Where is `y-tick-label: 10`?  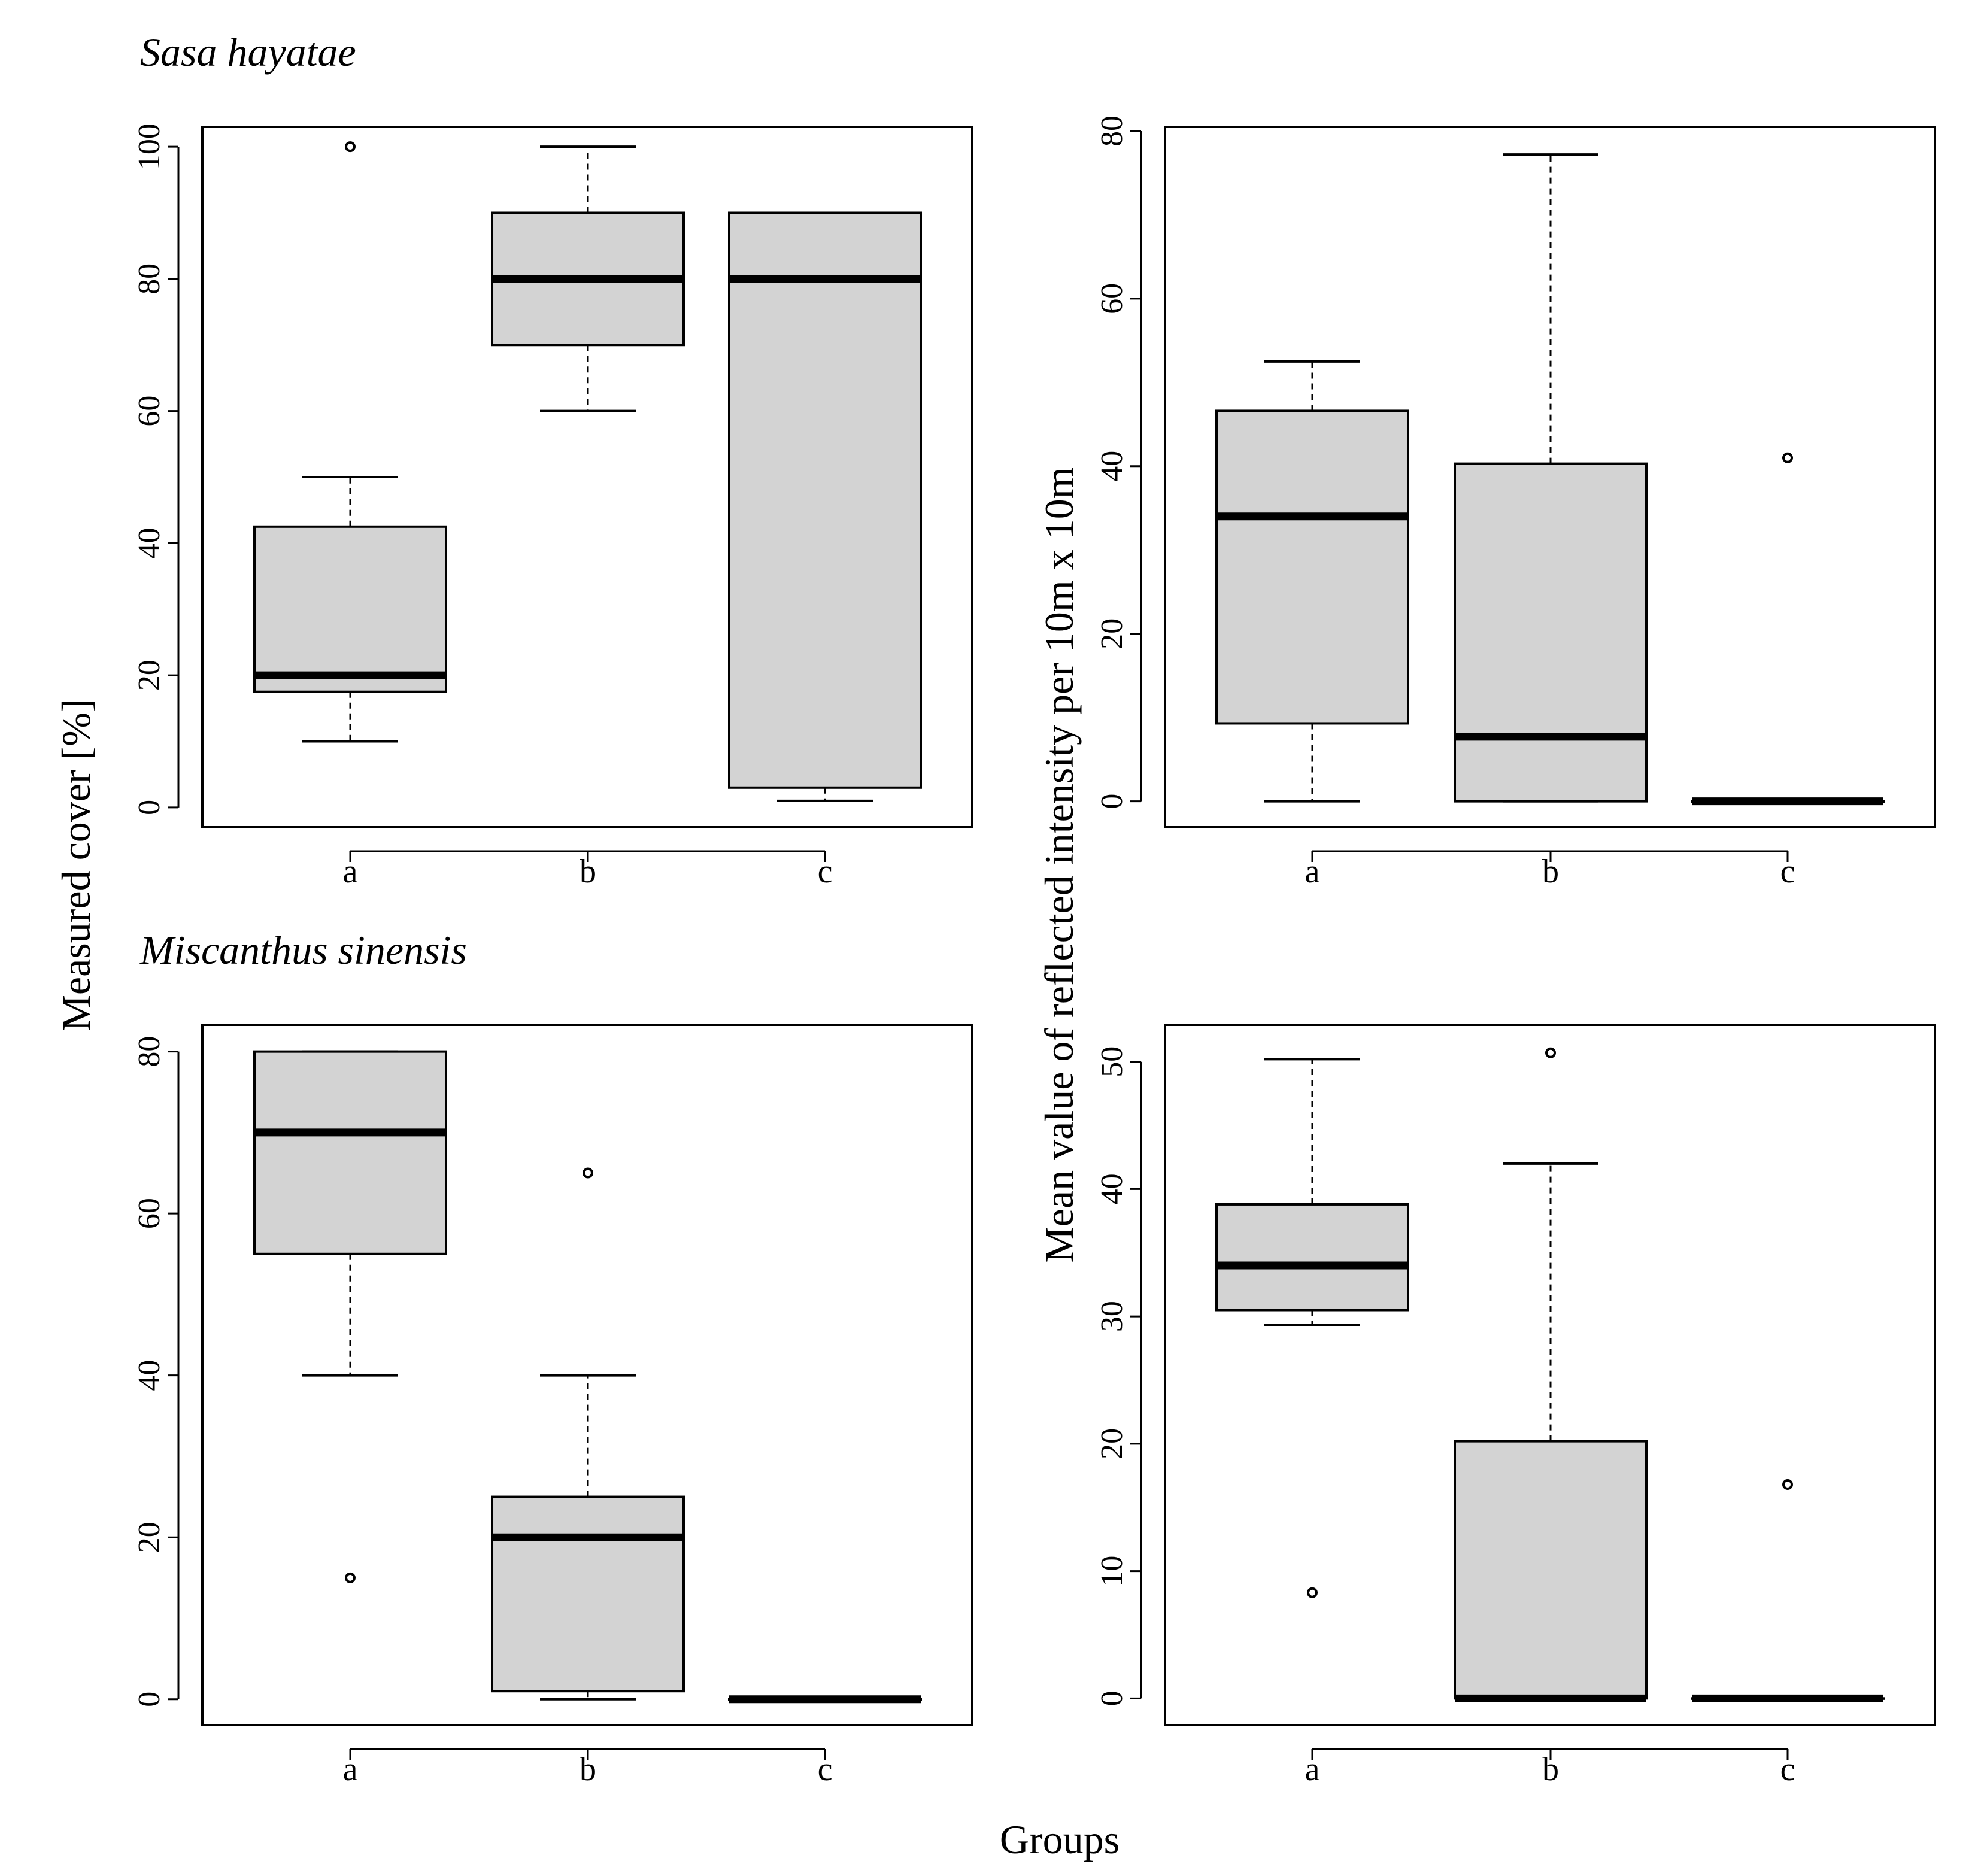 y-tick-label: 10 is located at coordinates (1112, 1572).